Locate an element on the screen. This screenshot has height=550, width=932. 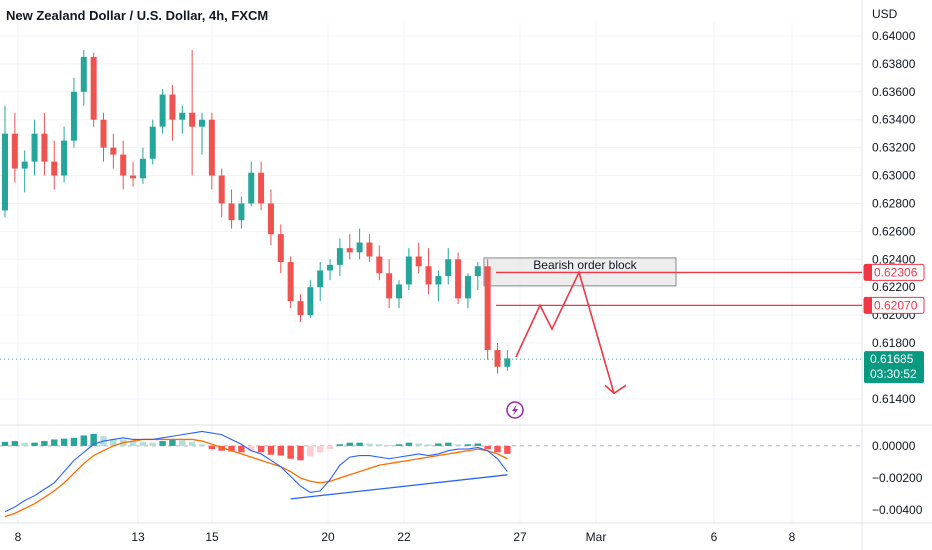
price-tick-label: 0.62200 is located at coordinates (894, 287).